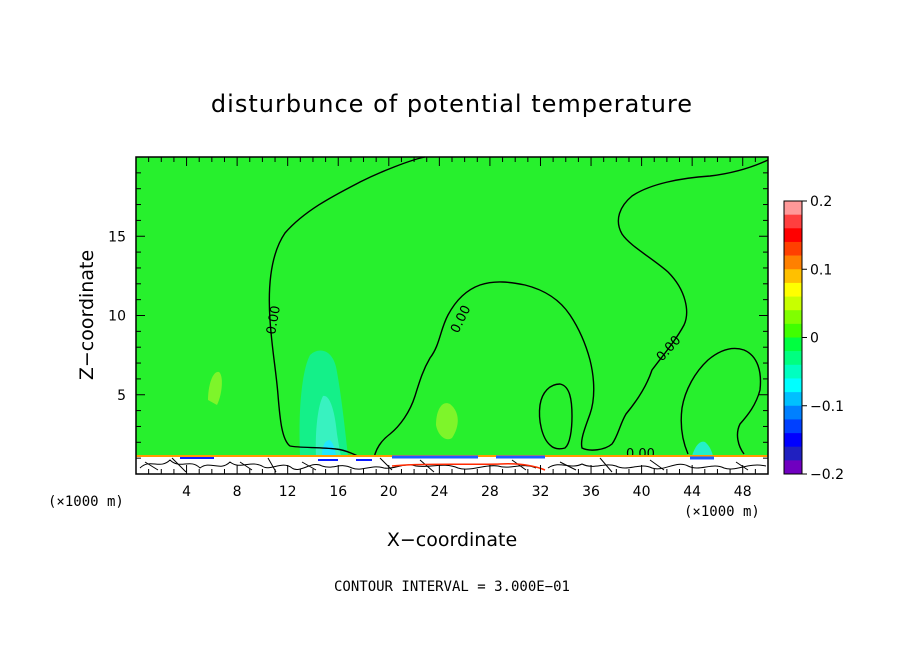 The image size is (904, 654). What do you see at coordinates (237, 492) in the screenshot?
I see `x-tick-label: 8` at bounding box center [237, 492].